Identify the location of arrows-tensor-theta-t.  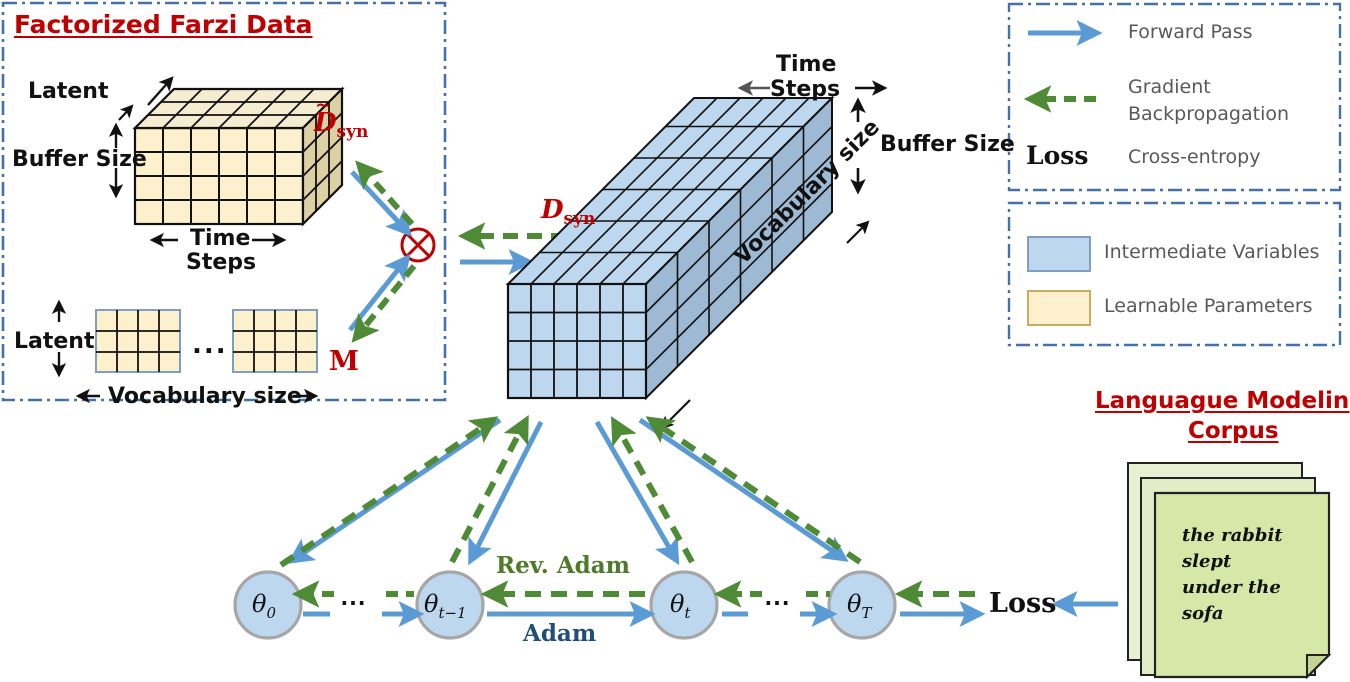
(644, 491).